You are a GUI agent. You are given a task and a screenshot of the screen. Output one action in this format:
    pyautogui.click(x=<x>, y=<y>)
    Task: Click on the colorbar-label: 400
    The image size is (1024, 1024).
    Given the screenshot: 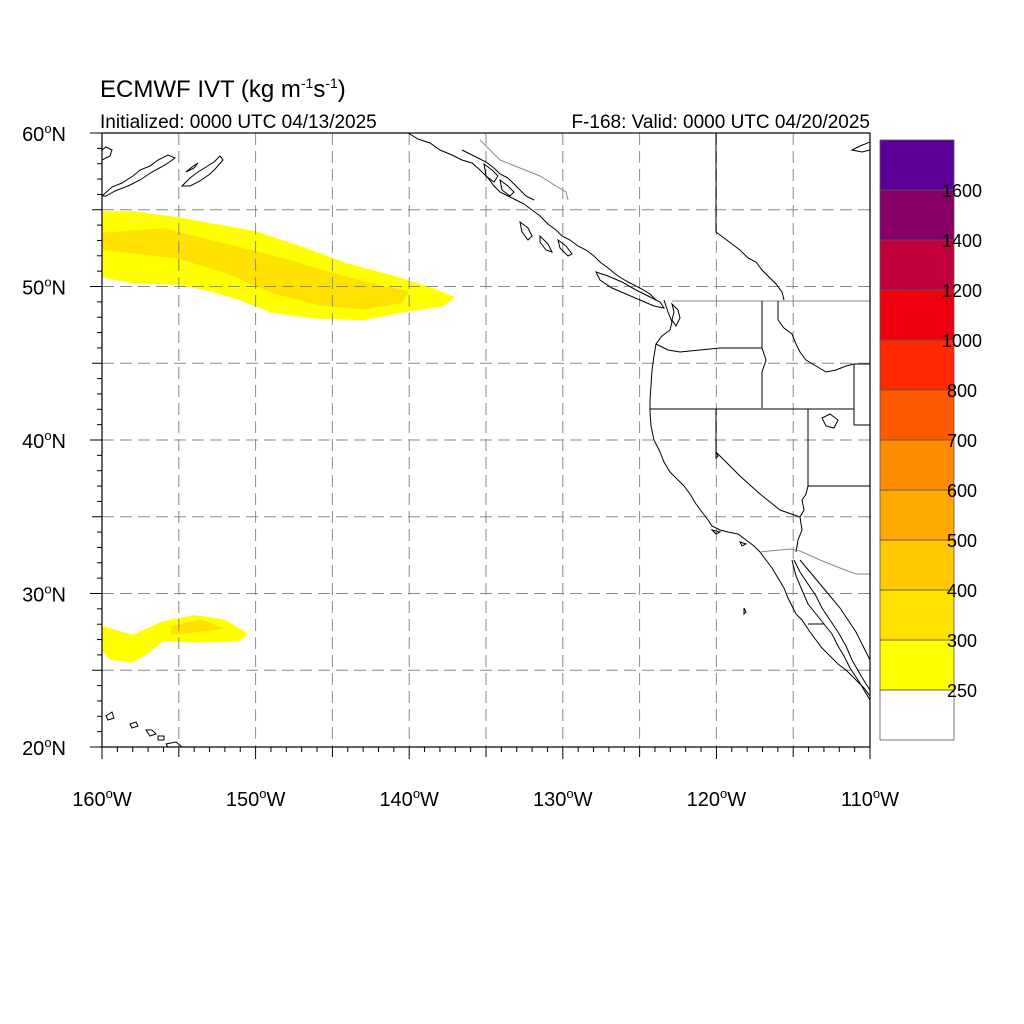 What is the action you would take?
    pyautogui.click(x=962, y=591)
    